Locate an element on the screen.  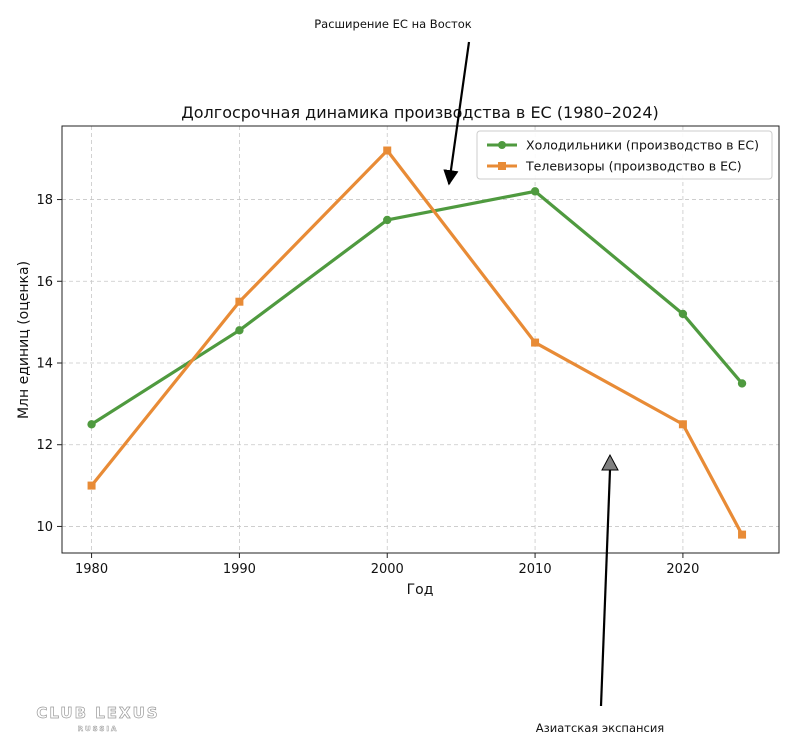
x-tick-label: 2020 is located at coordinates (682, 569).